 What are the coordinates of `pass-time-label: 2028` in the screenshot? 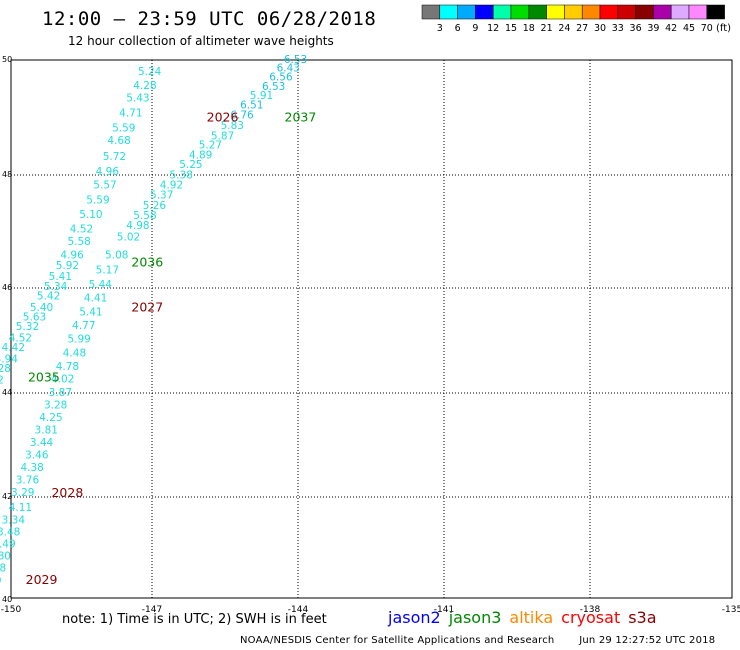 It's located at (67, 492).